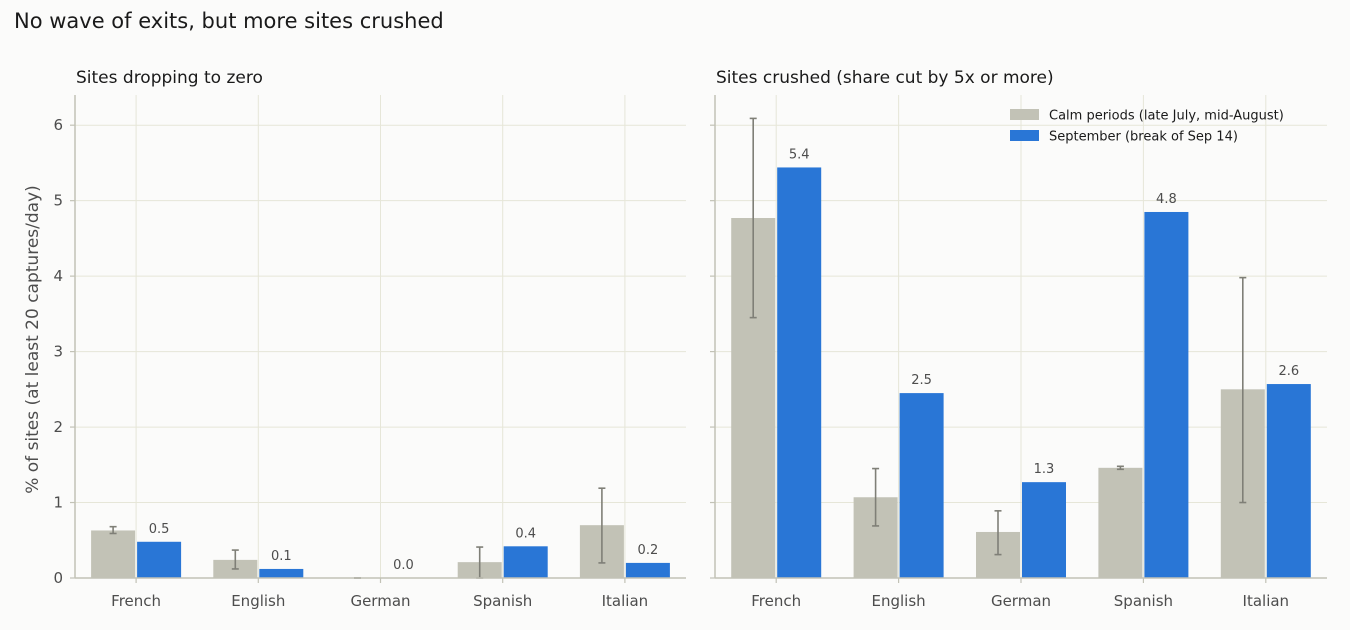 This screenshot has height=630, width=1350. Describe the element at coordinates (1166, 116) in the screenshot. I see `legend-label: Calm periods (late July, mid-August)` at that location.